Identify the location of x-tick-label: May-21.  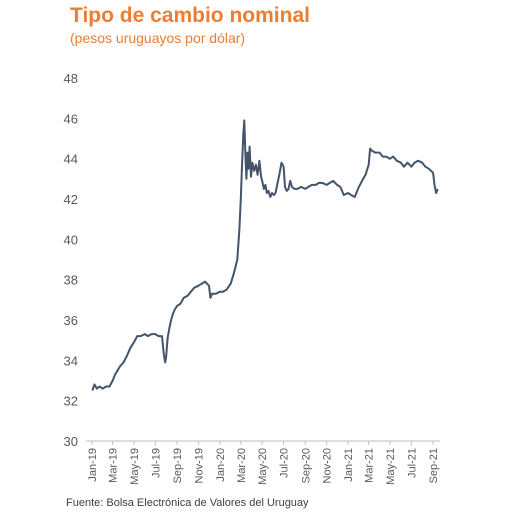
(391, 466).